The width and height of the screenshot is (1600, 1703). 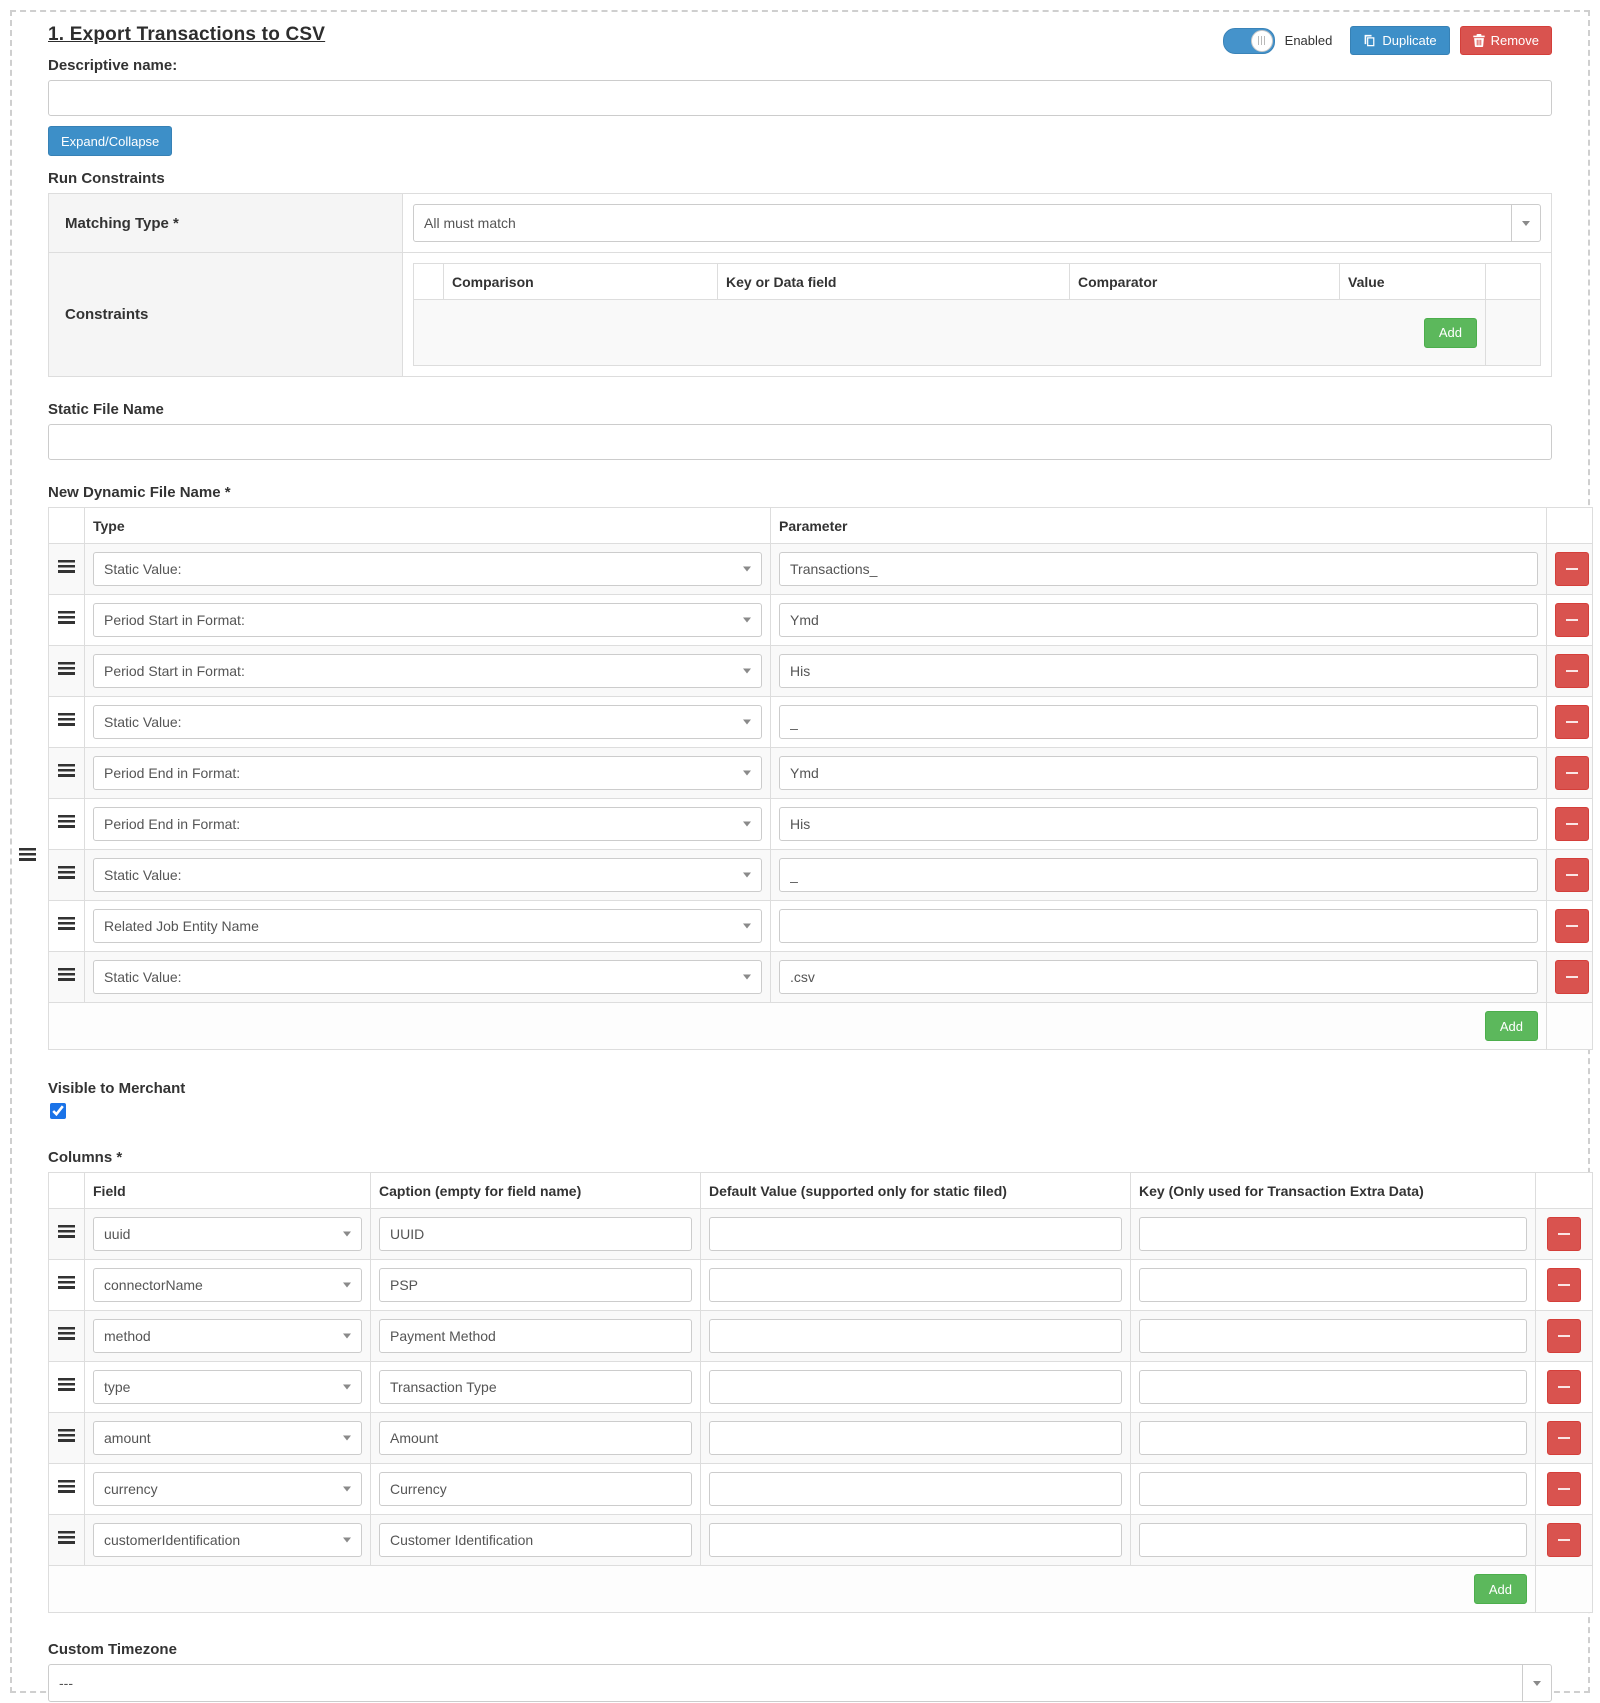 What do you see at coordinates (800, 98) in the screenshot?
I see `descriptive-name-input` at bounding box center [800, 98].